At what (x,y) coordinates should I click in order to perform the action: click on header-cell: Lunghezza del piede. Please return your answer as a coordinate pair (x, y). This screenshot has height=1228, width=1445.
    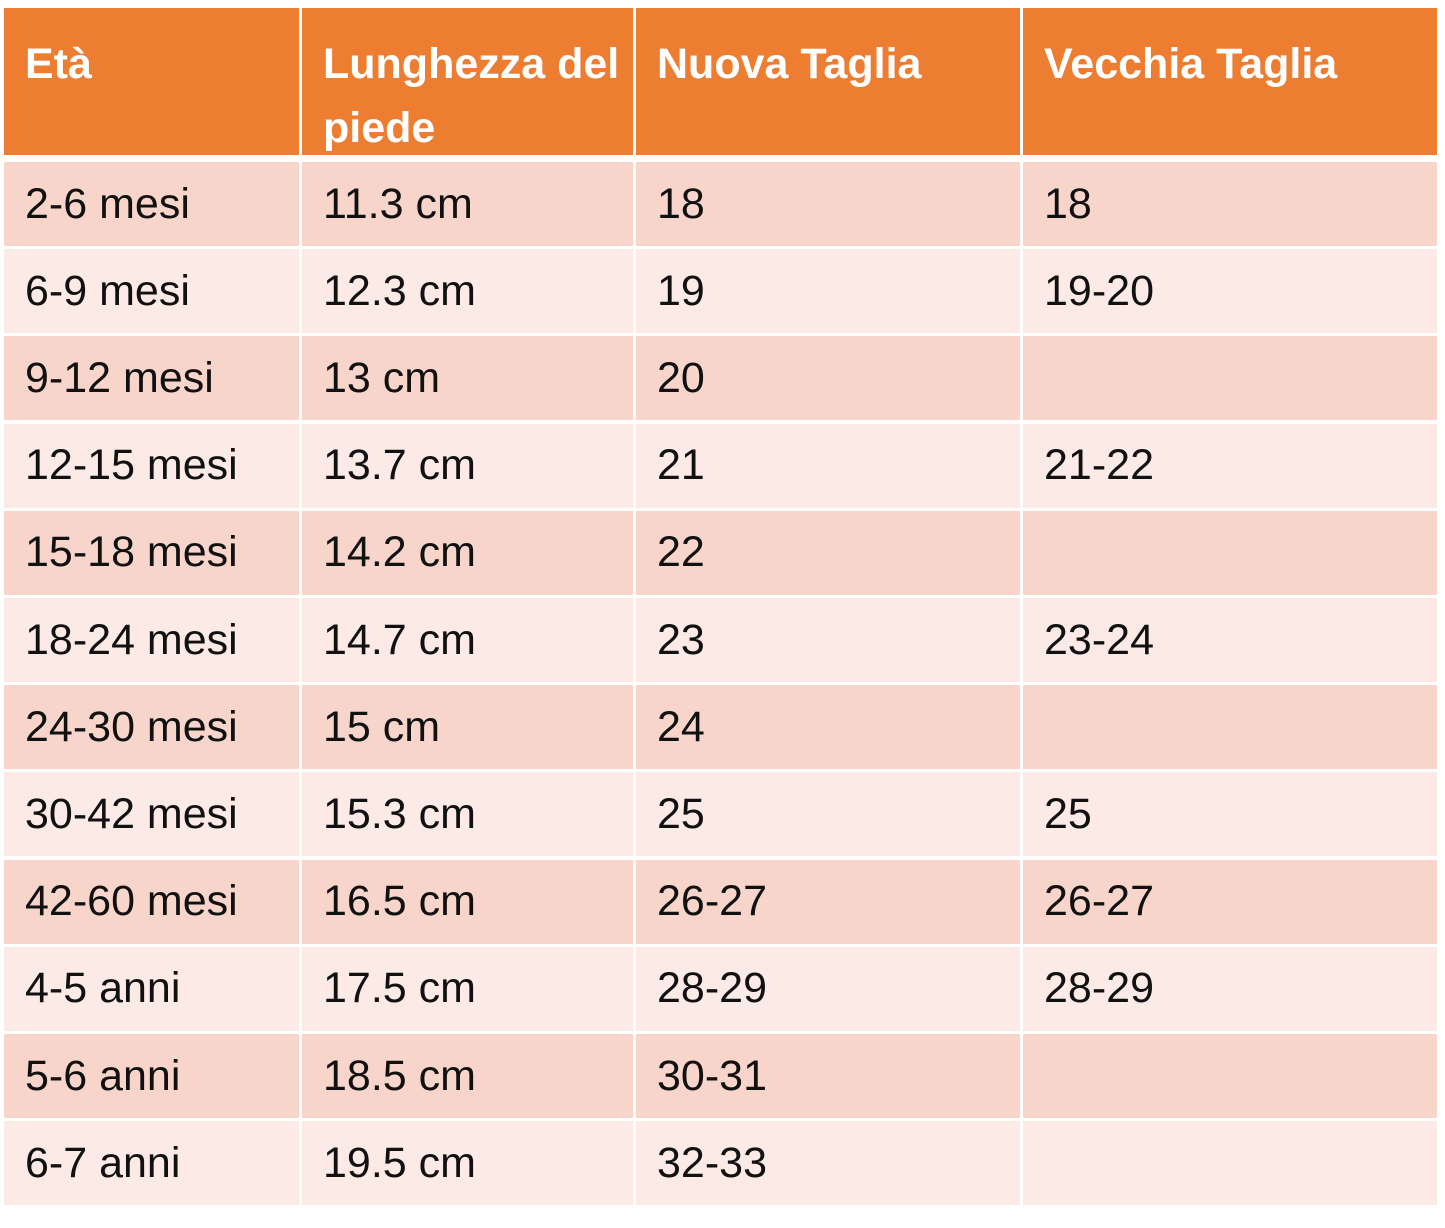
    Looking at the image, I should click on (467, 81).